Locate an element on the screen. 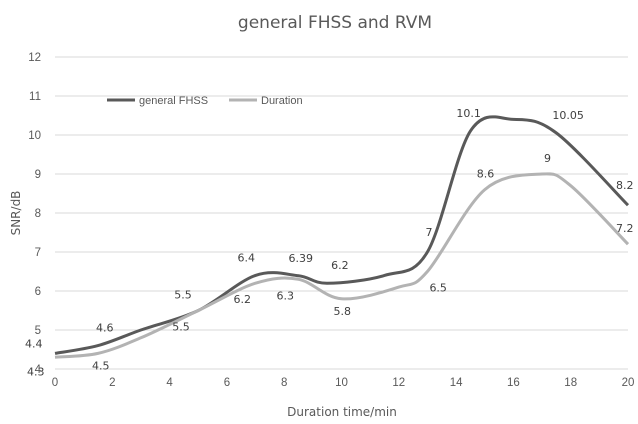 Image resolution: width=638 pixels, height=424 pixels. y-tick-label: 4 is located at coordinates (38, 370).